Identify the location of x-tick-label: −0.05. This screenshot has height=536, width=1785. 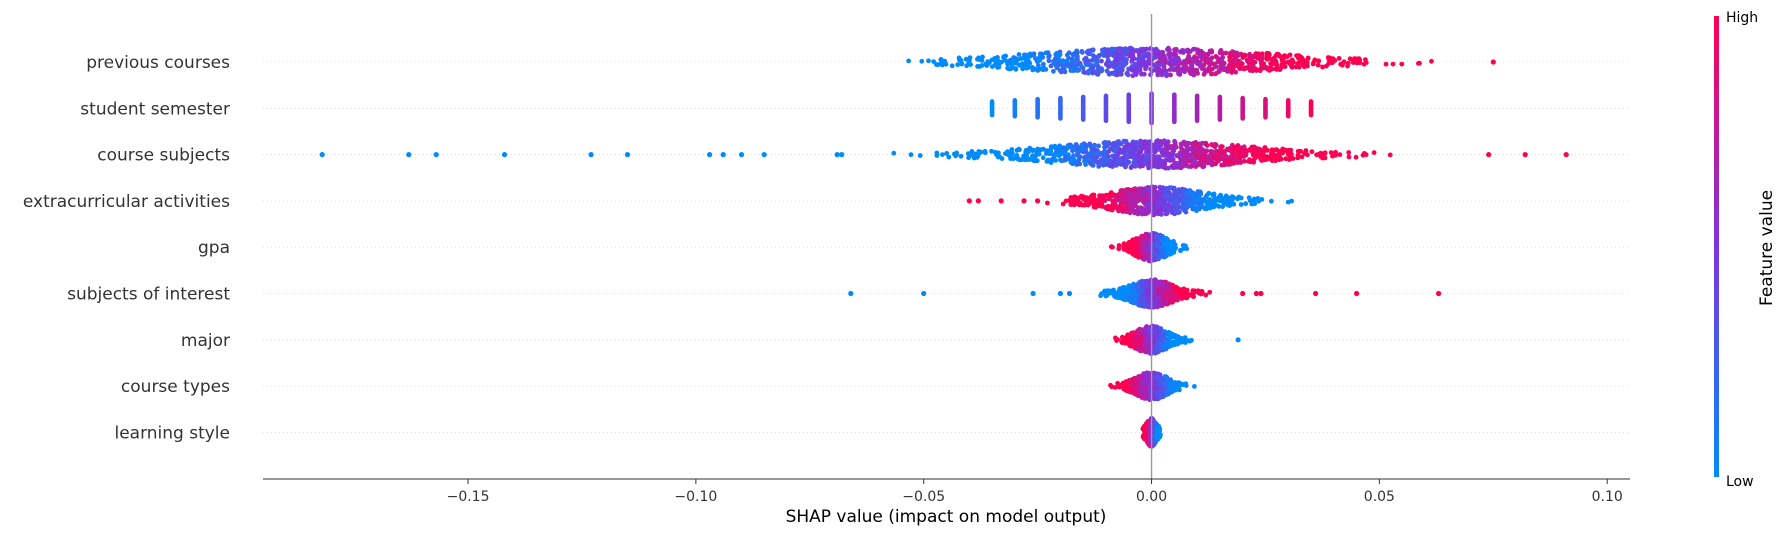
(923, 497).